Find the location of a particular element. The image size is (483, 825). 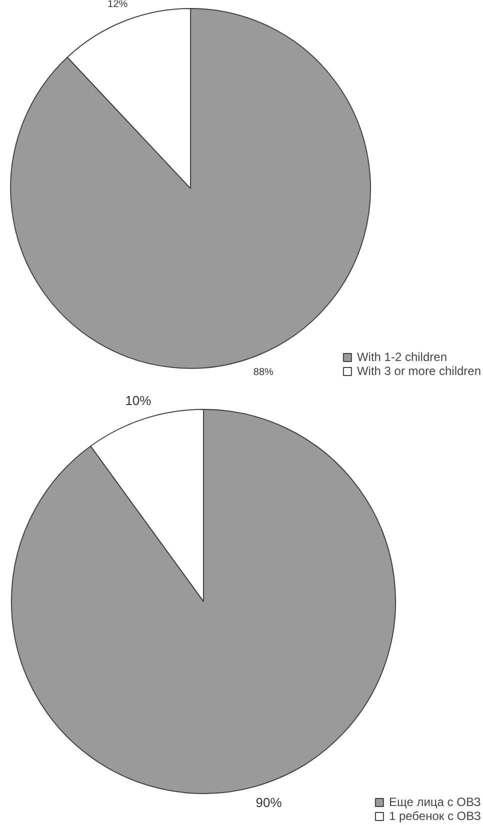

data-label: 10% is located at coordinates (138, 400).